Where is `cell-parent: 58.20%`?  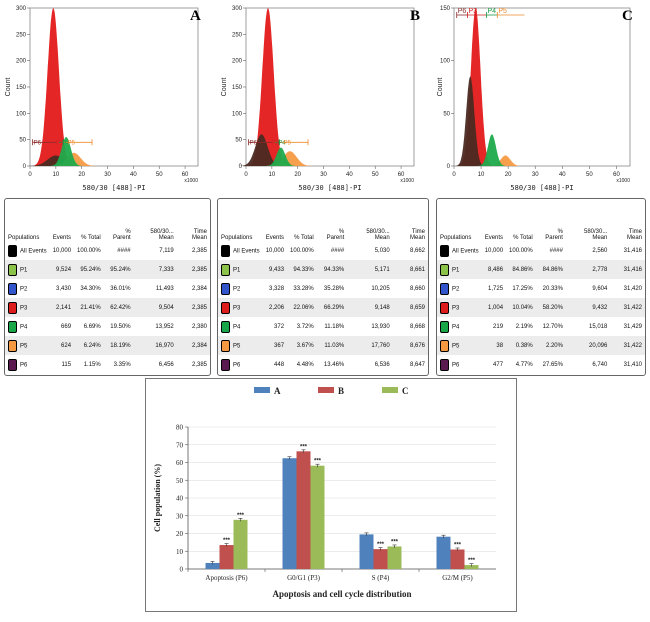
cell-parent: 58.20% is located at coordinates (550, 307).